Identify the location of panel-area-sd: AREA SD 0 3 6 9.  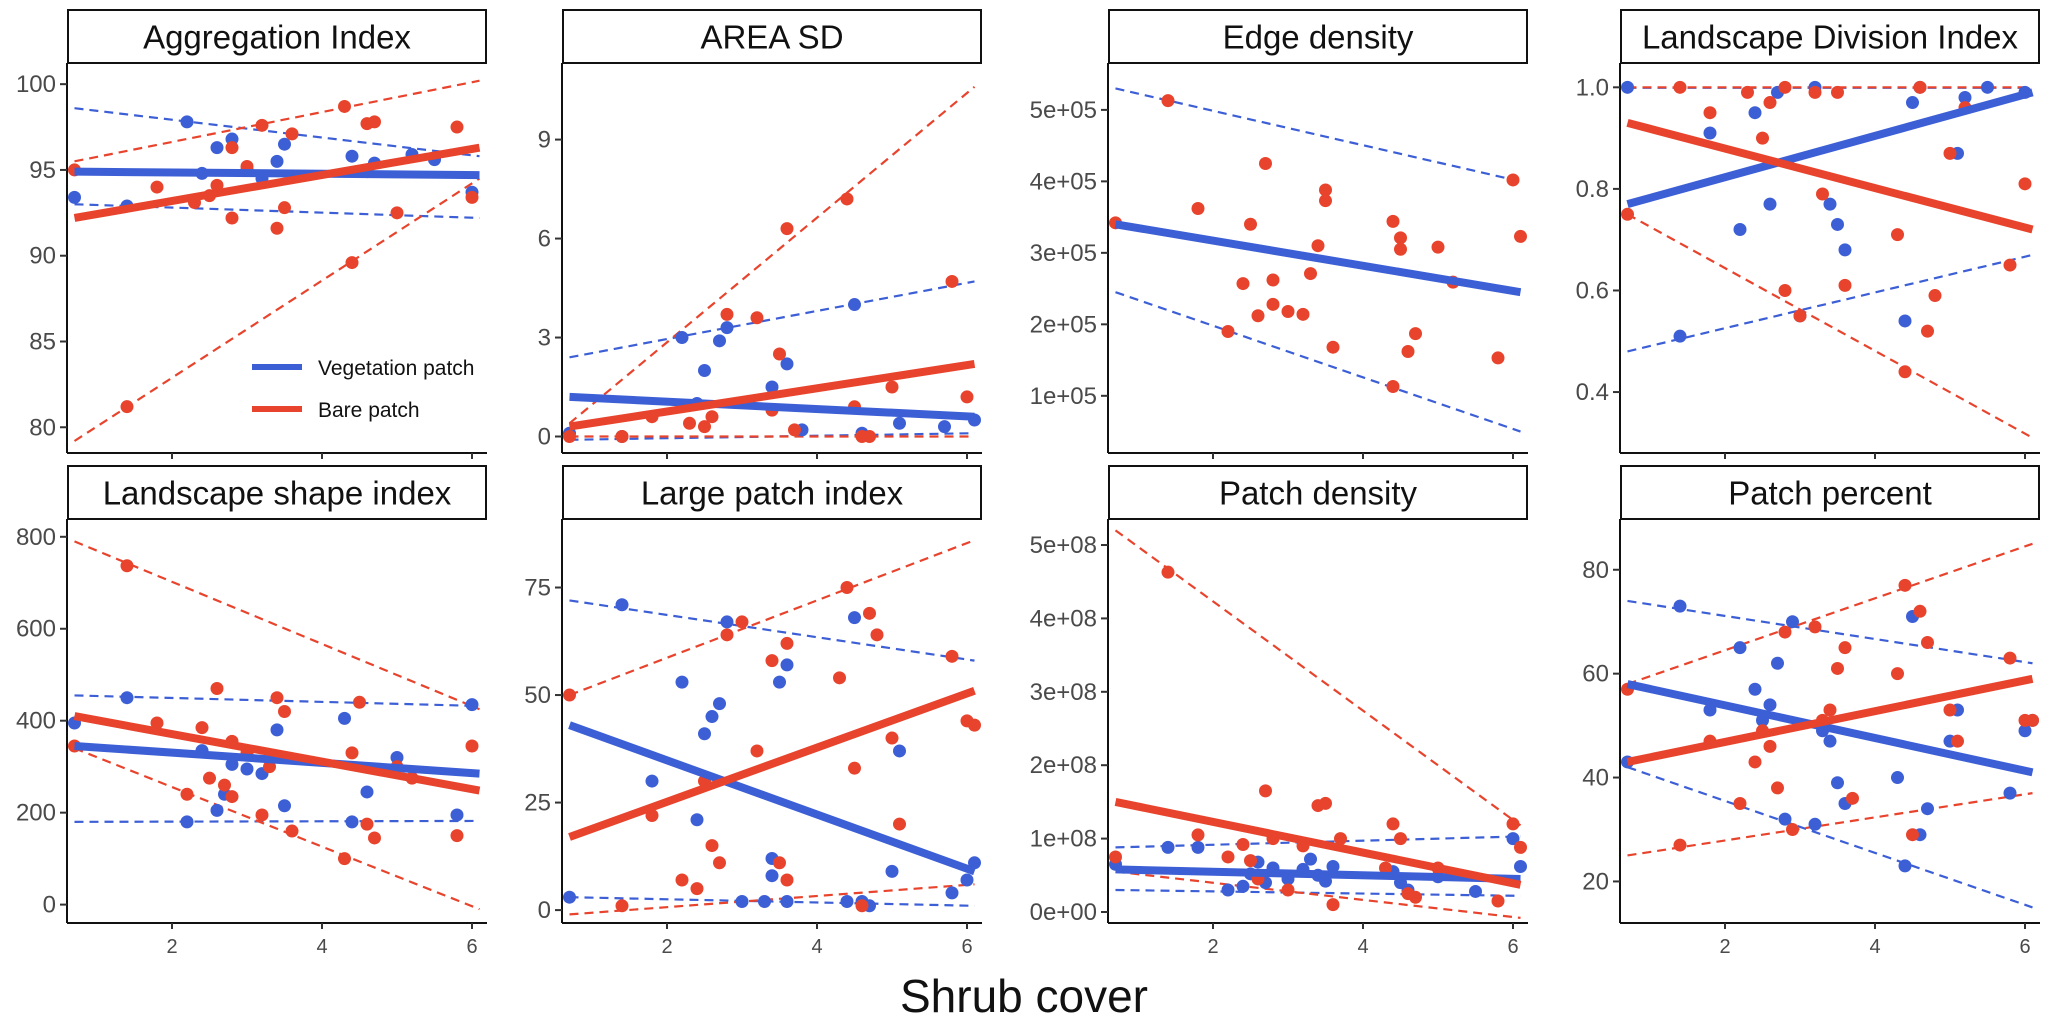
(760, 234).